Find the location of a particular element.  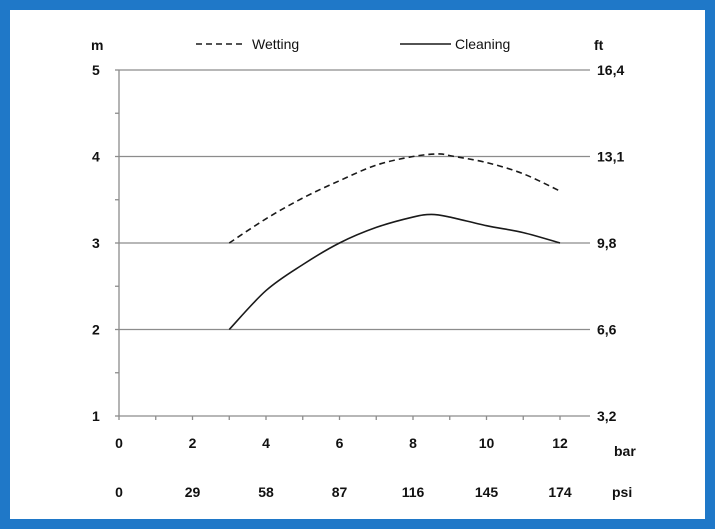

x-unit-bar: bar is located at coordinates (625, 451).